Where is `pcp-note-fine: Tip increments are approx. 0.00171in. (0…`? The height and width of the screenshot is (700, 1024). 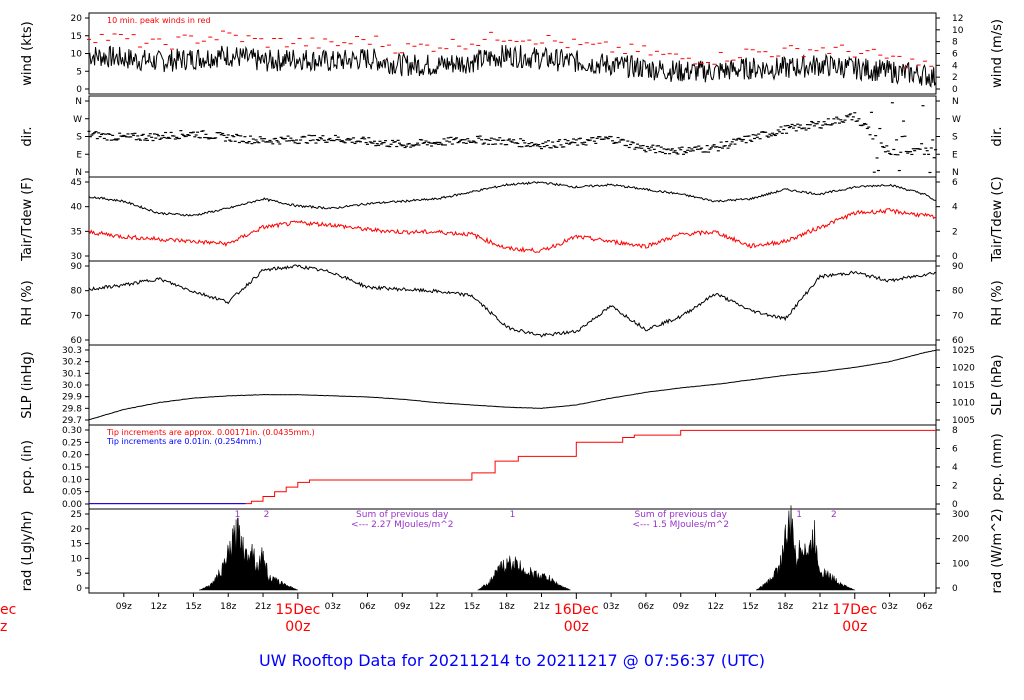 pcp-note-fine: Tip increments are approx. 0.00171in. (0… is located at coordinates (210, 432).